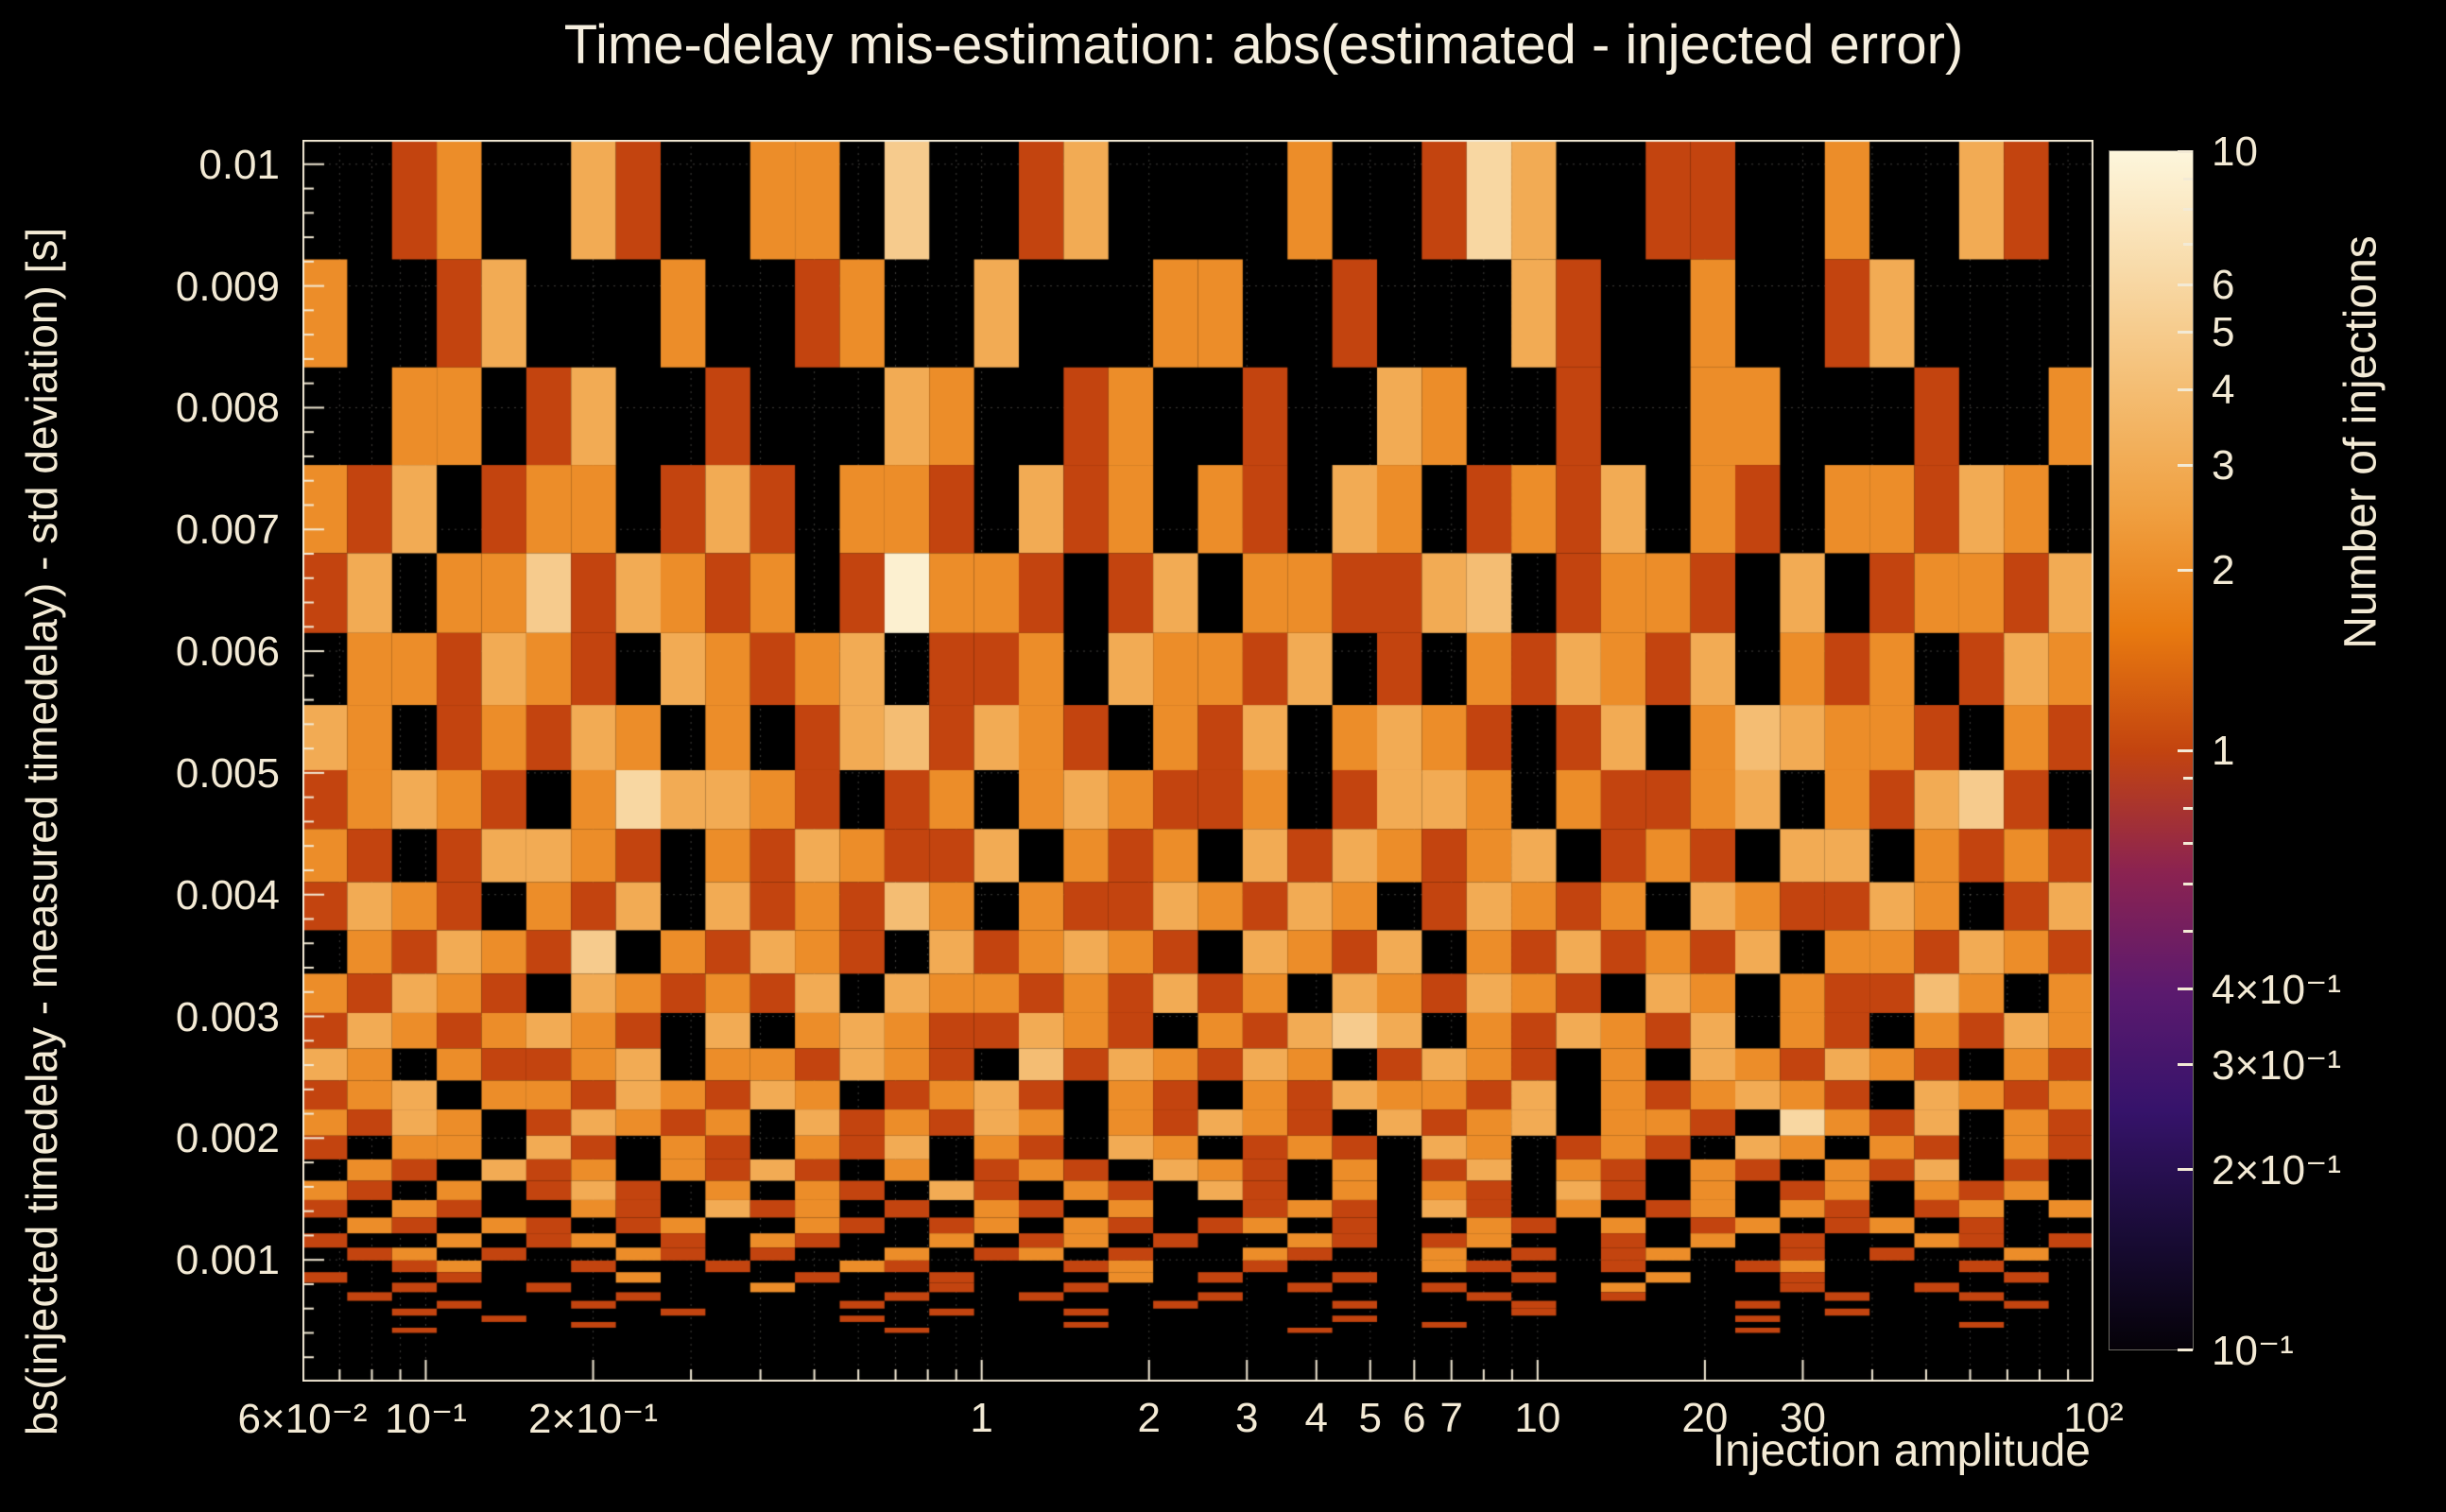 Image resolution: width=2446 pixels, height=1512 pixels. Describe the element at coordinates (227, 530) in the screenshot. I see `y-tick-label: 0.007` at that location.